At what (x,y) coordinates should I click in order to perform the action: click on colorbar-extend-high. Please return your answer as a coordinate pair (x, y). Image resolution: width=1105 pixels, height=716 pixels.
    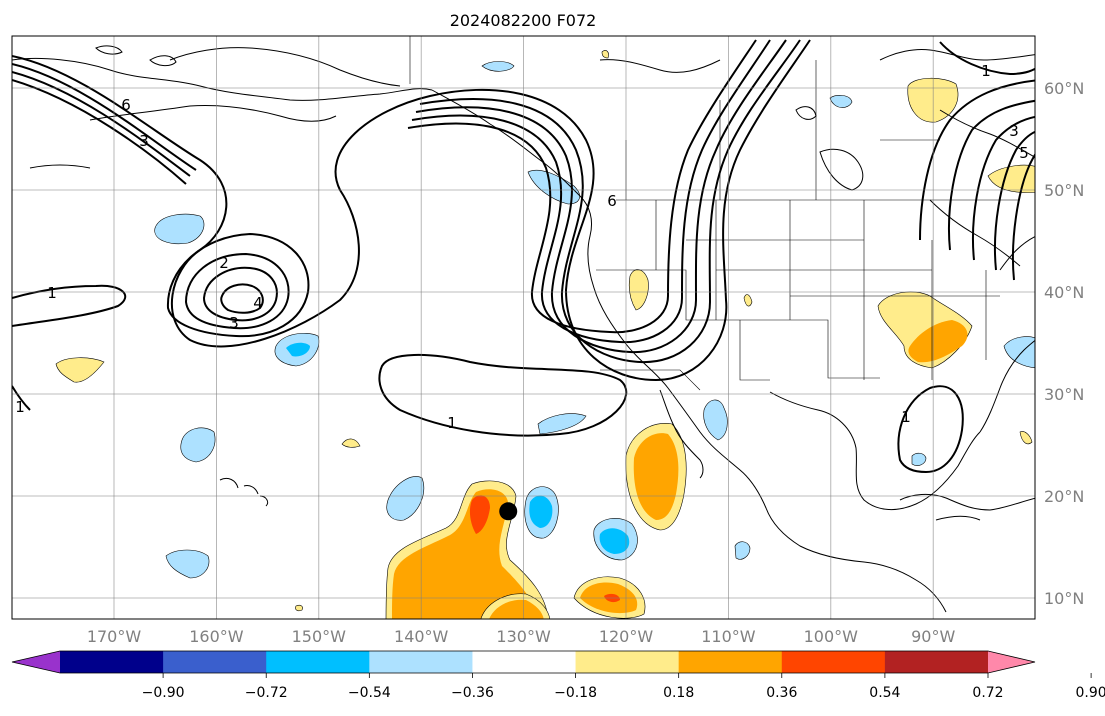
    Looking at the image, I should click on (1011, 662).